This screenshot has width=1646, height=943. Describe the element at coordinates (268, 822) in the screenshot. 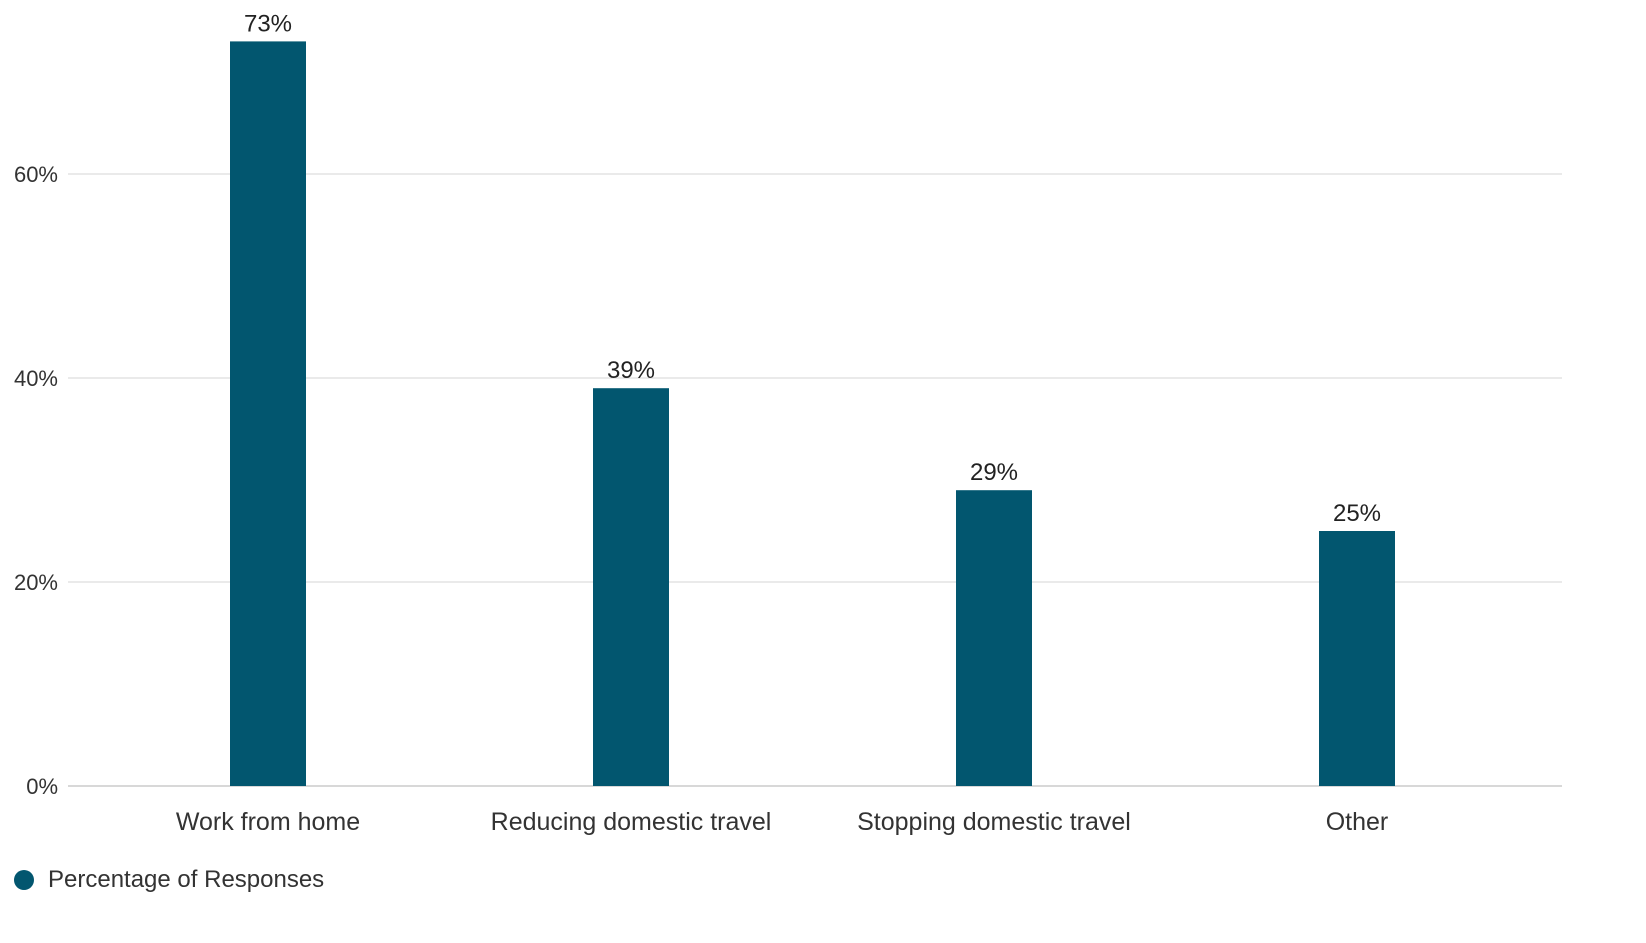

I see `category-label: Work from home` at that location.